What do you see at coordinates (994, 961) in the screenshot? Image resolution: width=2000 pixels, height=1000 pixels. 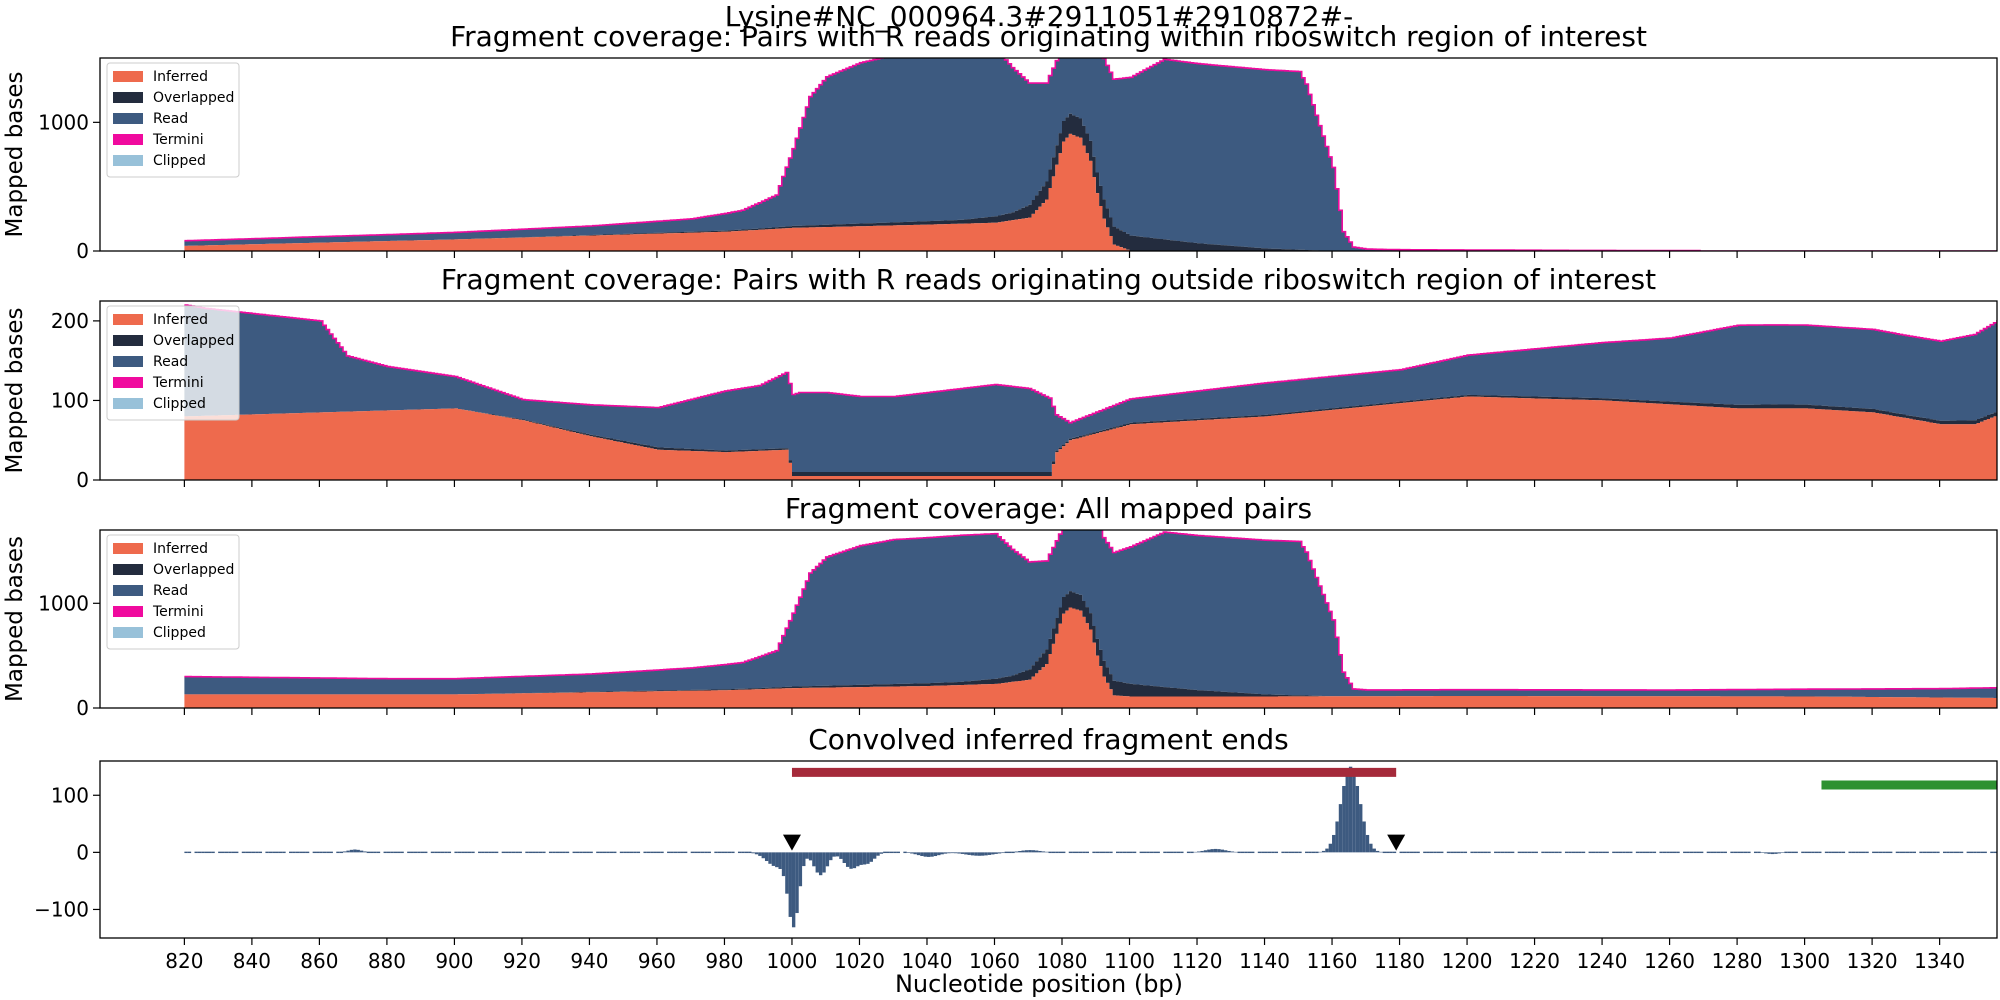 I see `x-tick-label: 1060` at bounding box center [994, 961].